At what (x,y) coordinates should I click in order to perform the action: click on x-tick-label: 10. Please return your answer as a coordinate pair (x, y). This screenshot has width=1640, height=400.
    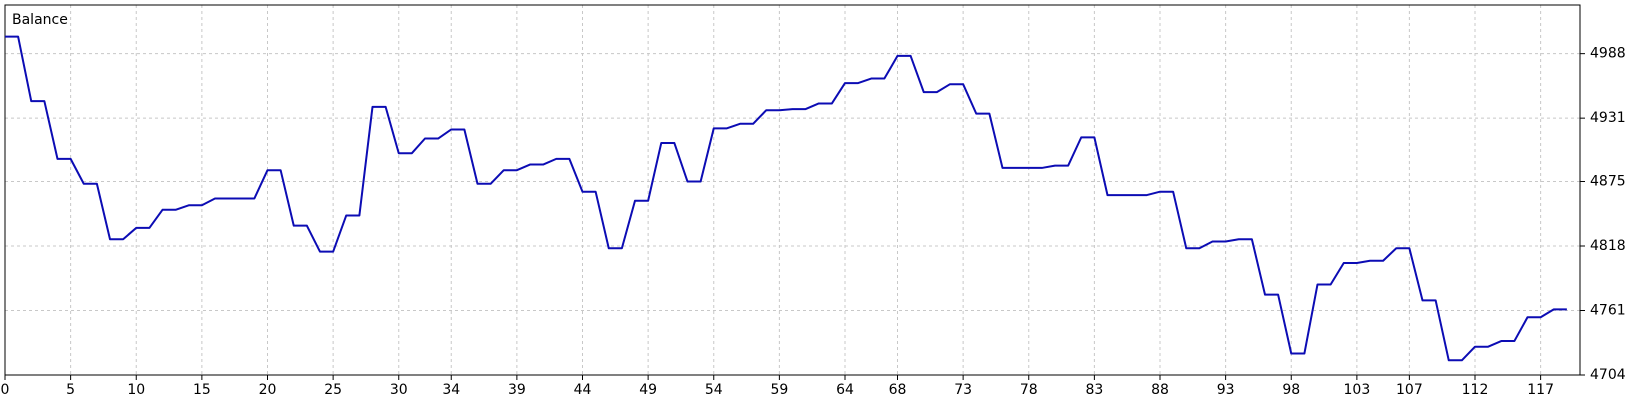
    Looking at the image, I should click on (136, 390).